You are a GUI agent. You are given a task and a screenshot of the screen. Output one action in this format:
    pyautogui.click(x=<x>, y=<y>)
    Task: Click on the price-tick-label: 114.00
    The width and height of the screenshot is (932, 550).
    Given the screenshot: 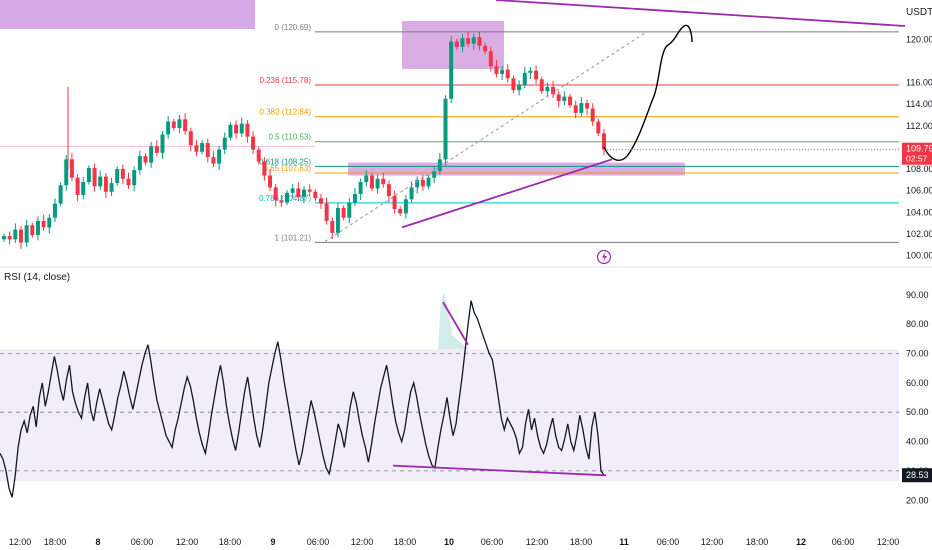 What is the action you would take?
    pyautogui.click(x=919, y=104)
    